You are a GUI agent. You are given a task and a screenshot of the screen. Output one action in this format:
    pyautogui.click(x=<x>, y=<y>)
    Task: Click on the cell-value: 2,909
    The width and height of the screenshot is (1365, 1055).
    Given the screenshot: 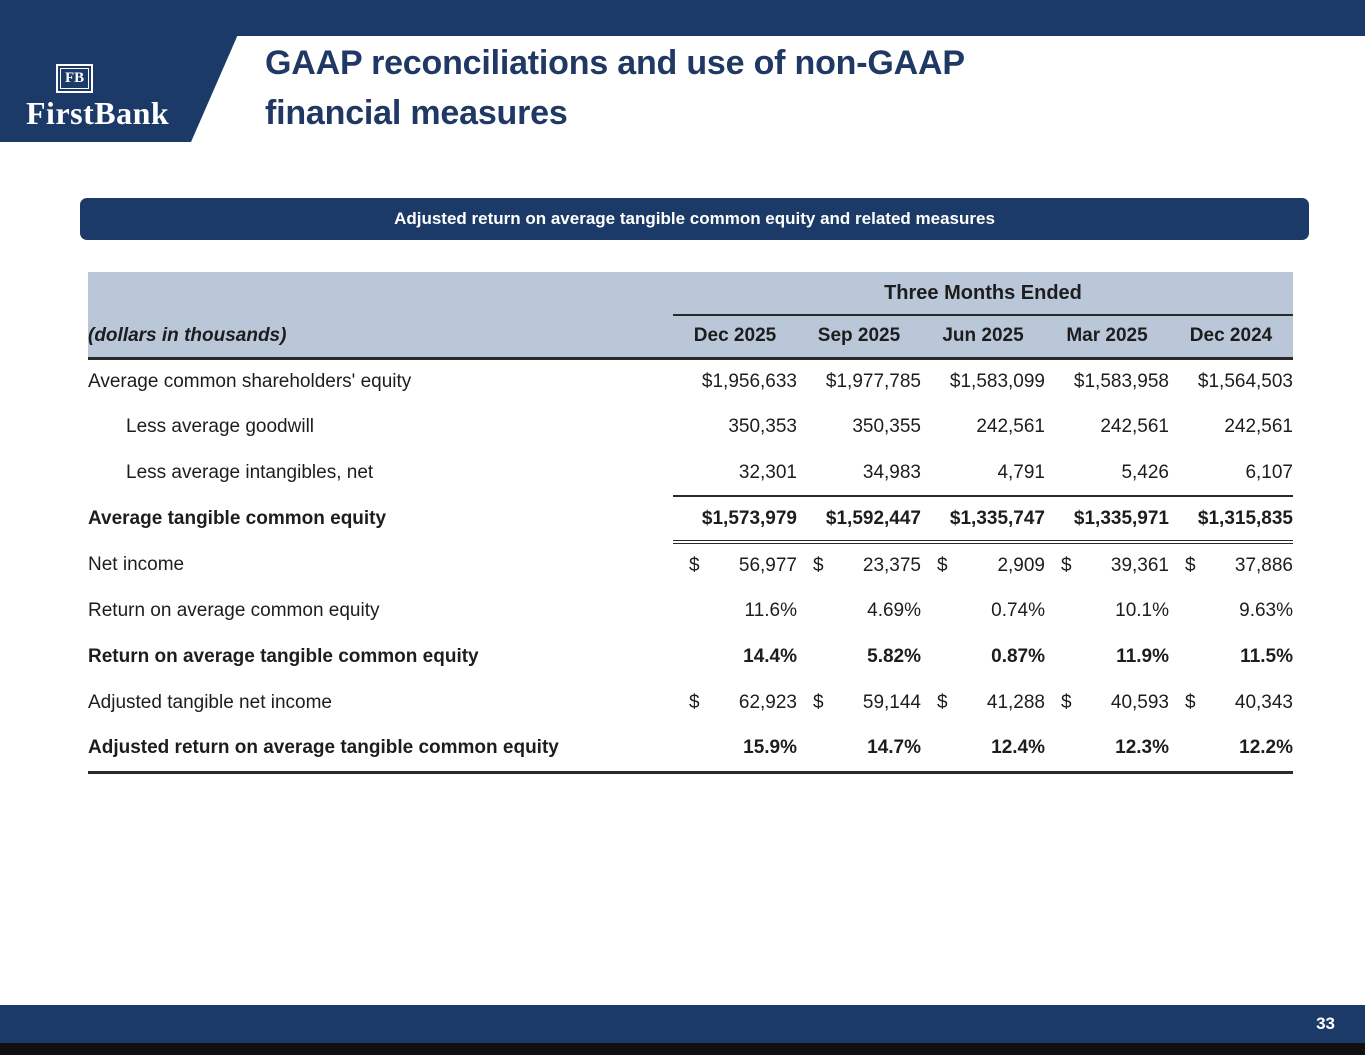 What is the action you would take?
    pyautogui.click(x=1021, y=565)
    